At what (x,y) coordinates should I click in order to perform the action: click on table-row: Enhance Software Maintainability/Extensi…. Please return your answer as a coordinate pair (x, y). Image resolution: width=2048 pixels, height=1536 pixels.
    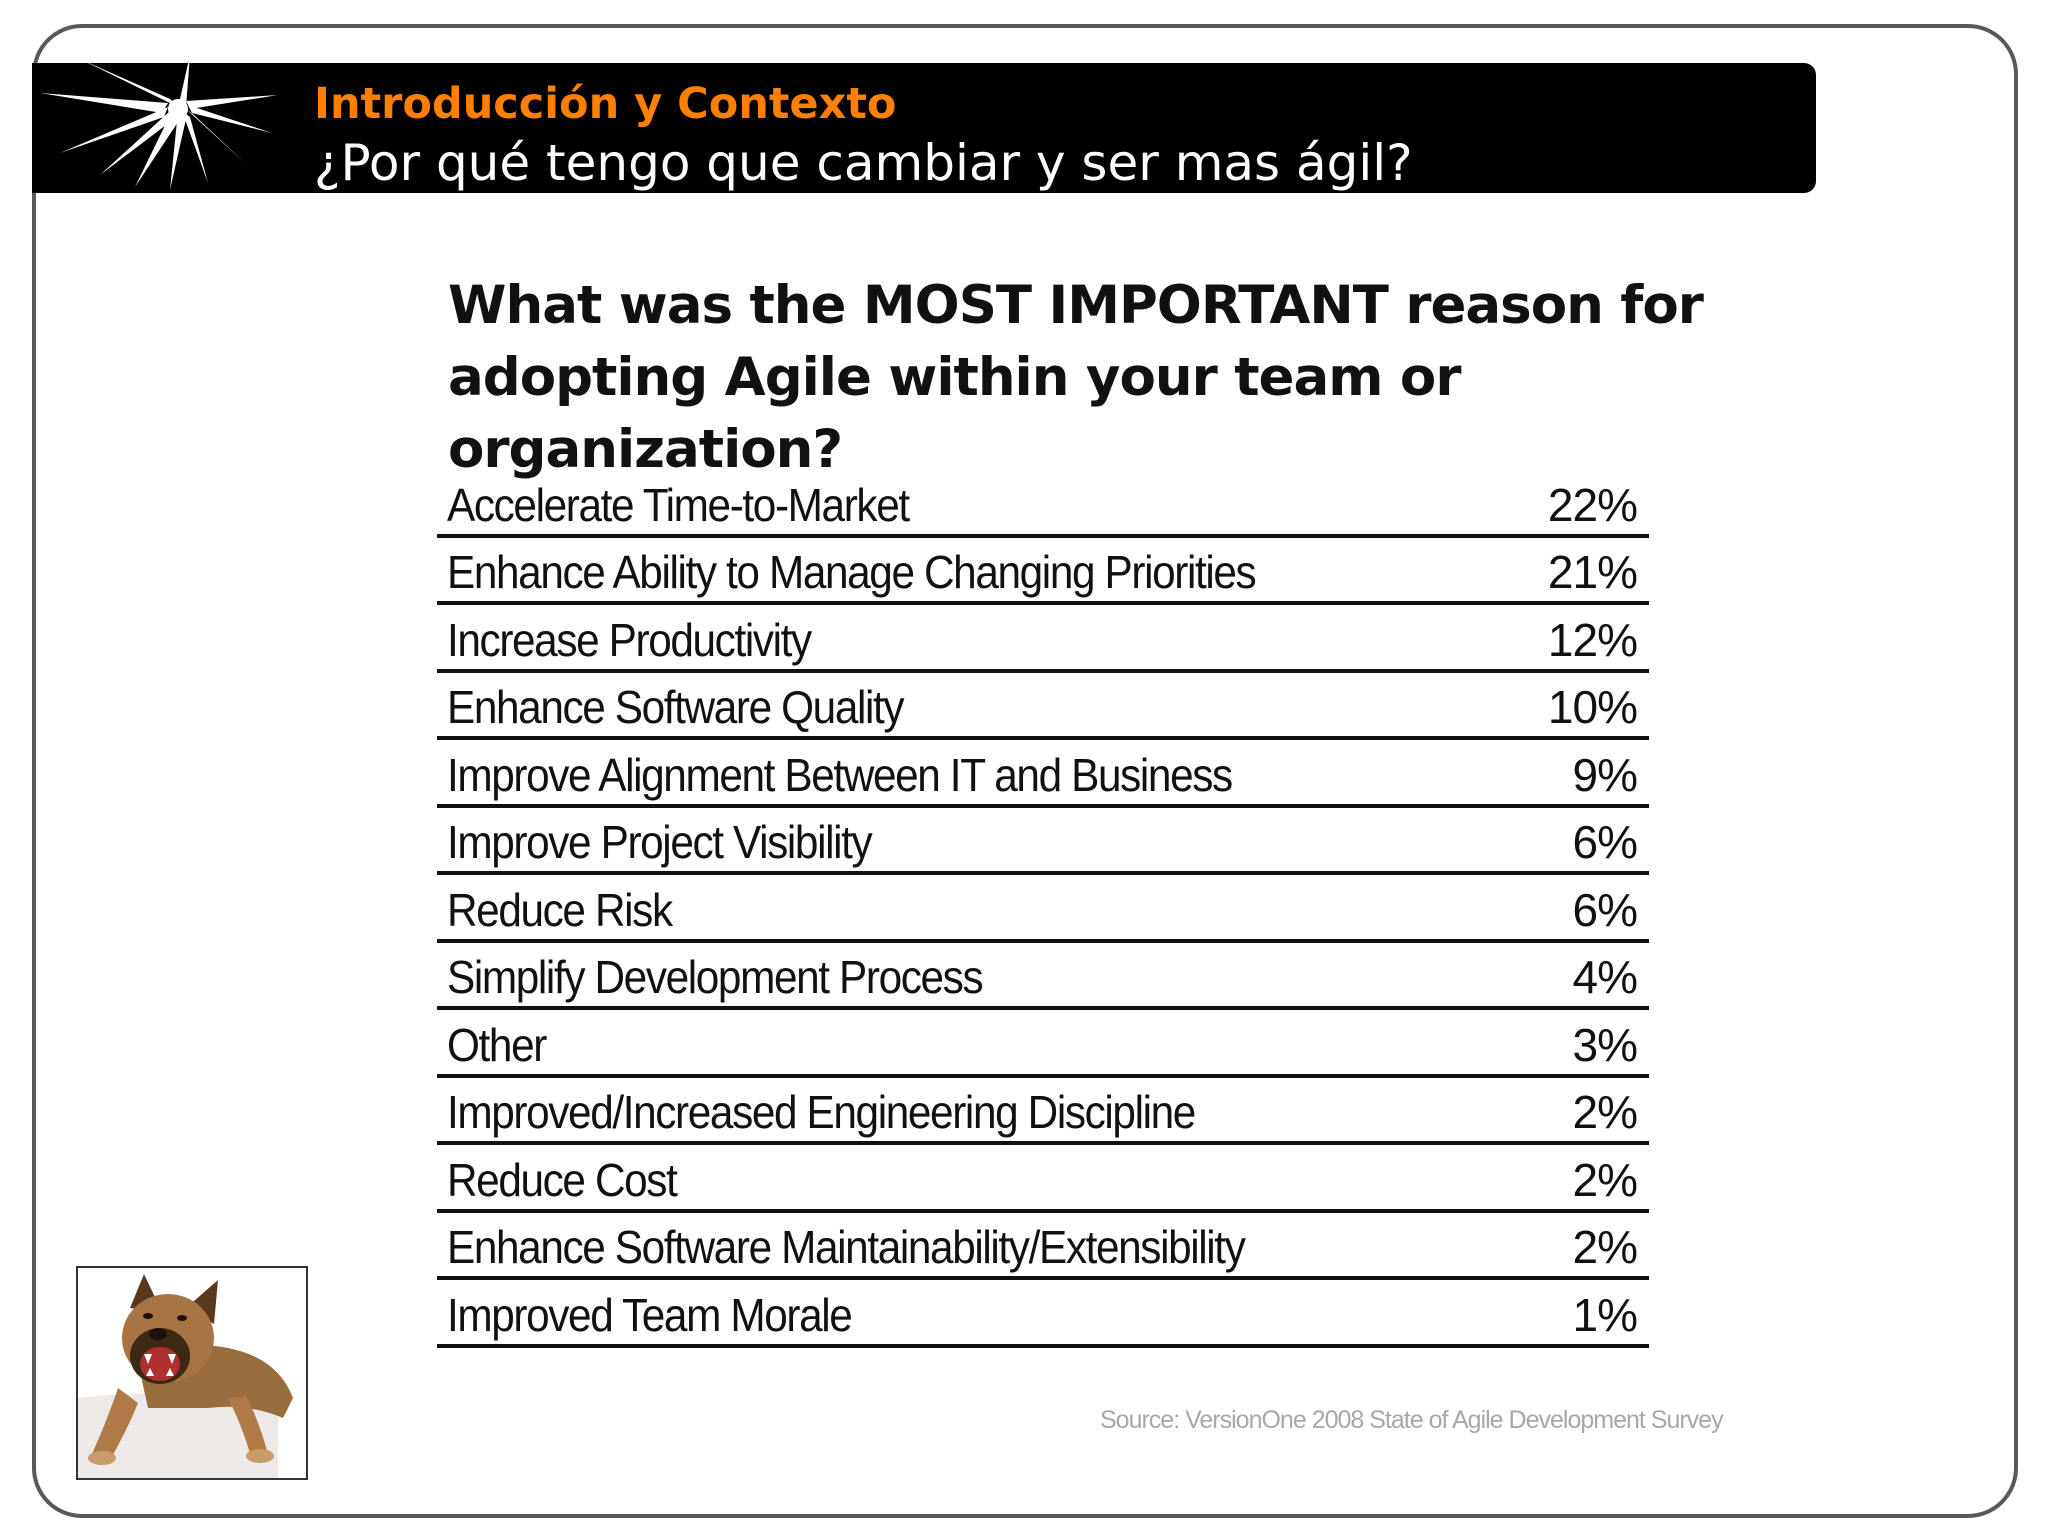
    Looking at the image, I should click on (1043, 1246).